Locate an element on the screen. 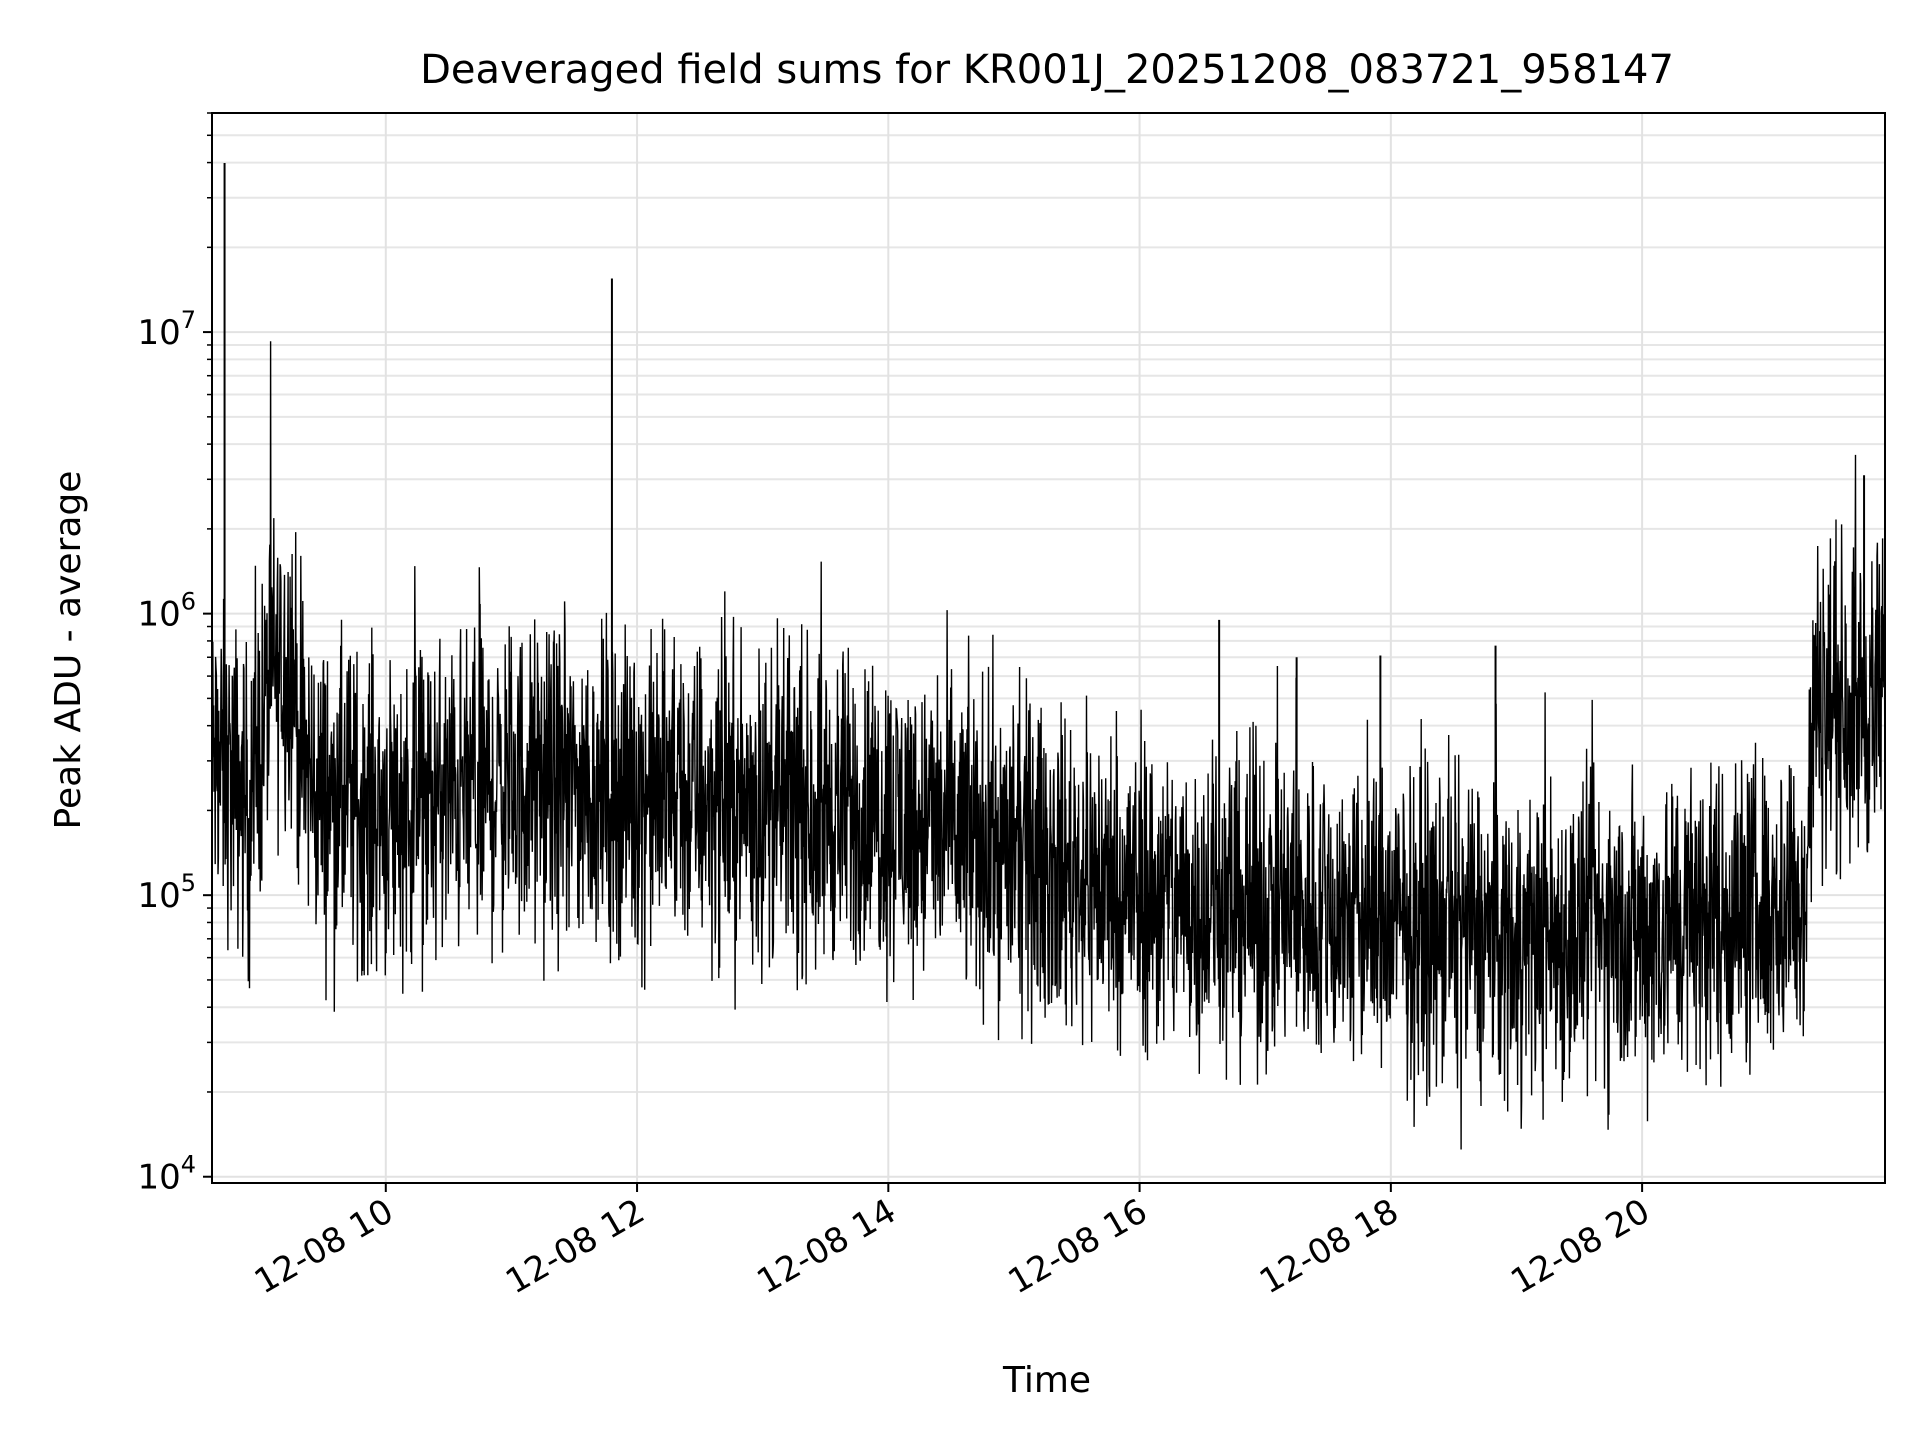 The height and width of the screenshot is (1440, 1920). y-tick-label: 10⁴ is located at coordinates (166, 1174).